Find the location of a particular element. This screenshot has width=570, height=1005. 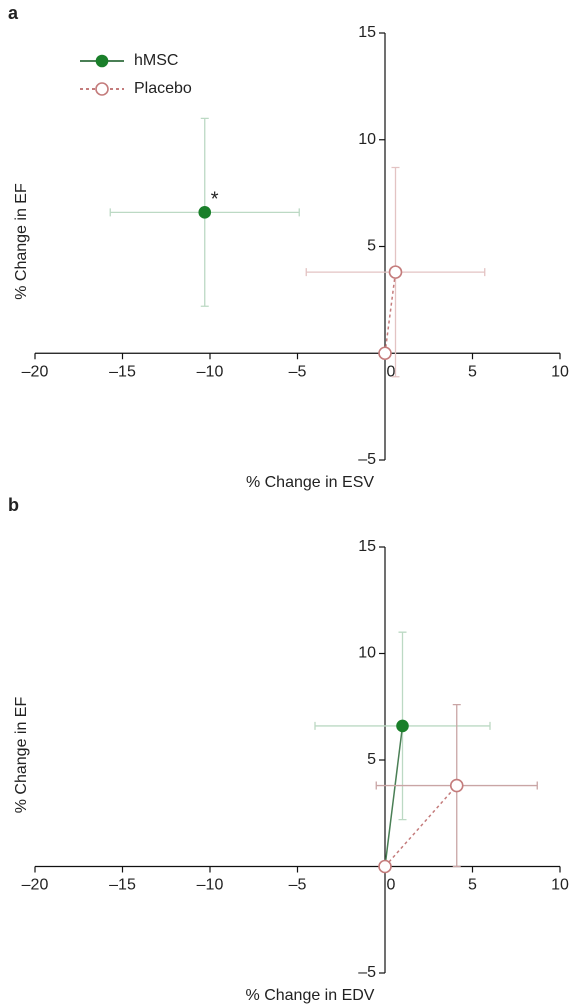

legend-label: Placebo is located at coordinates (163, 88).